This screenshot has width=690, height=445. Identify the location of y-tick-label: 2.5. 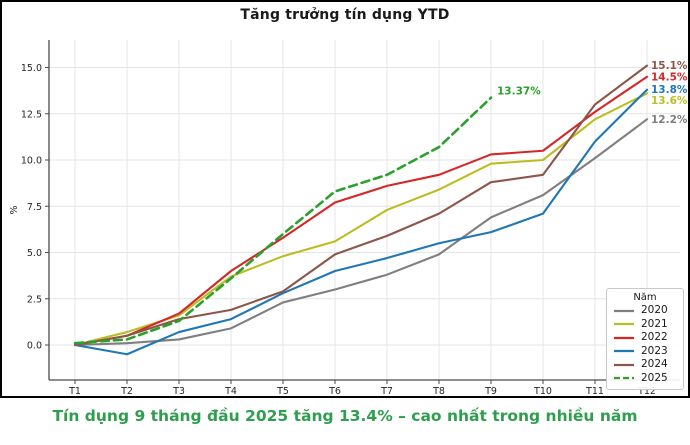
(34, 299).